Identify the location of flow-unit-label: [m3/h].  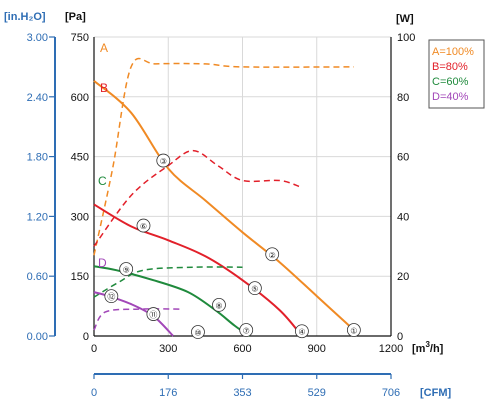
(428, 347).